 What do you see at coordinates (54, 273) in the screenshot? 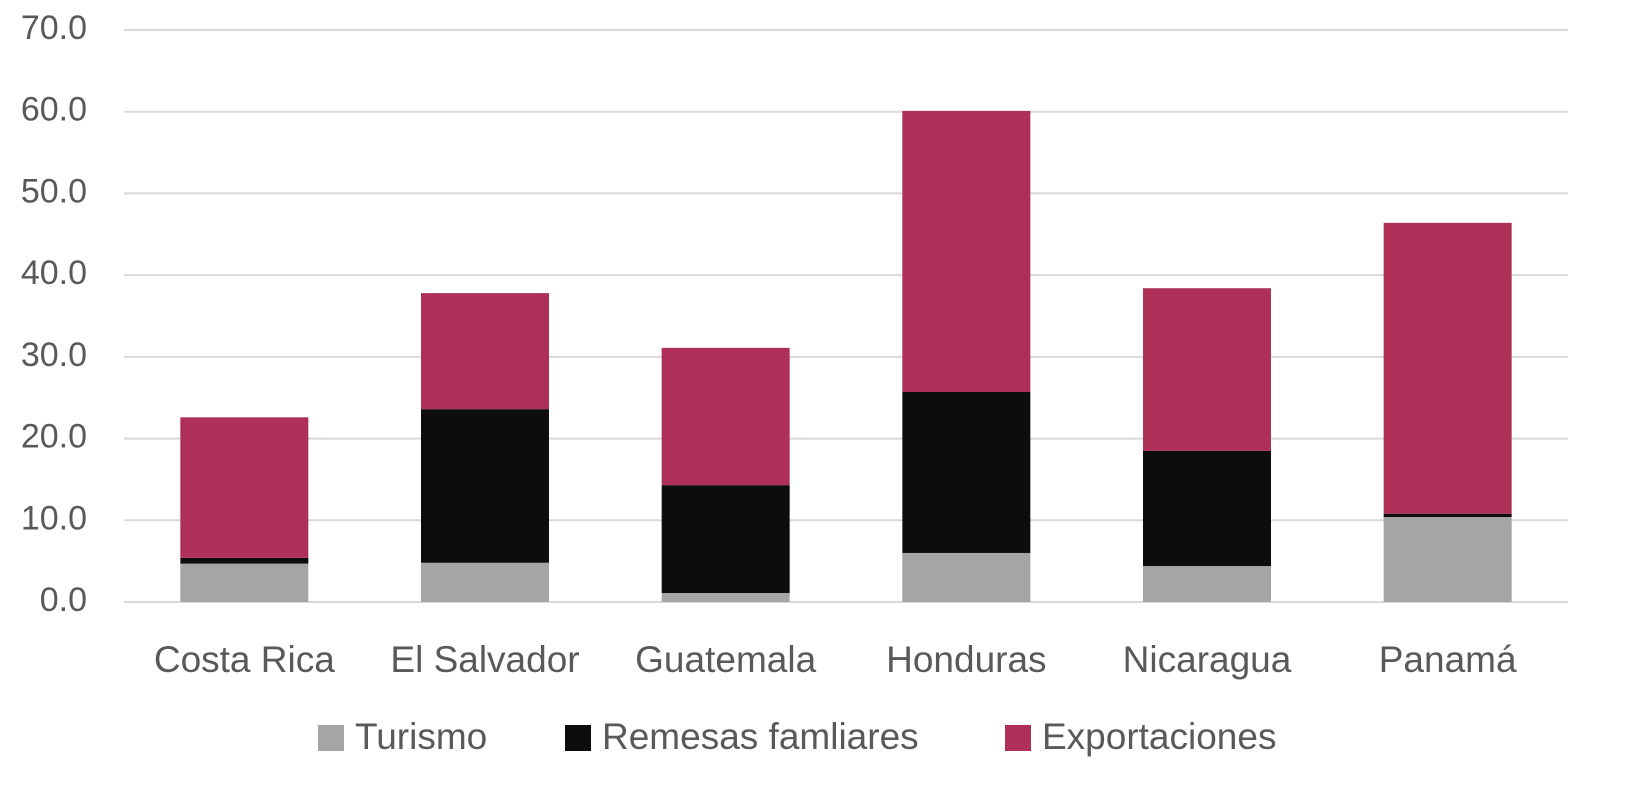
I see `y-tick-label: 40.0` at bounding box center [54, 273].